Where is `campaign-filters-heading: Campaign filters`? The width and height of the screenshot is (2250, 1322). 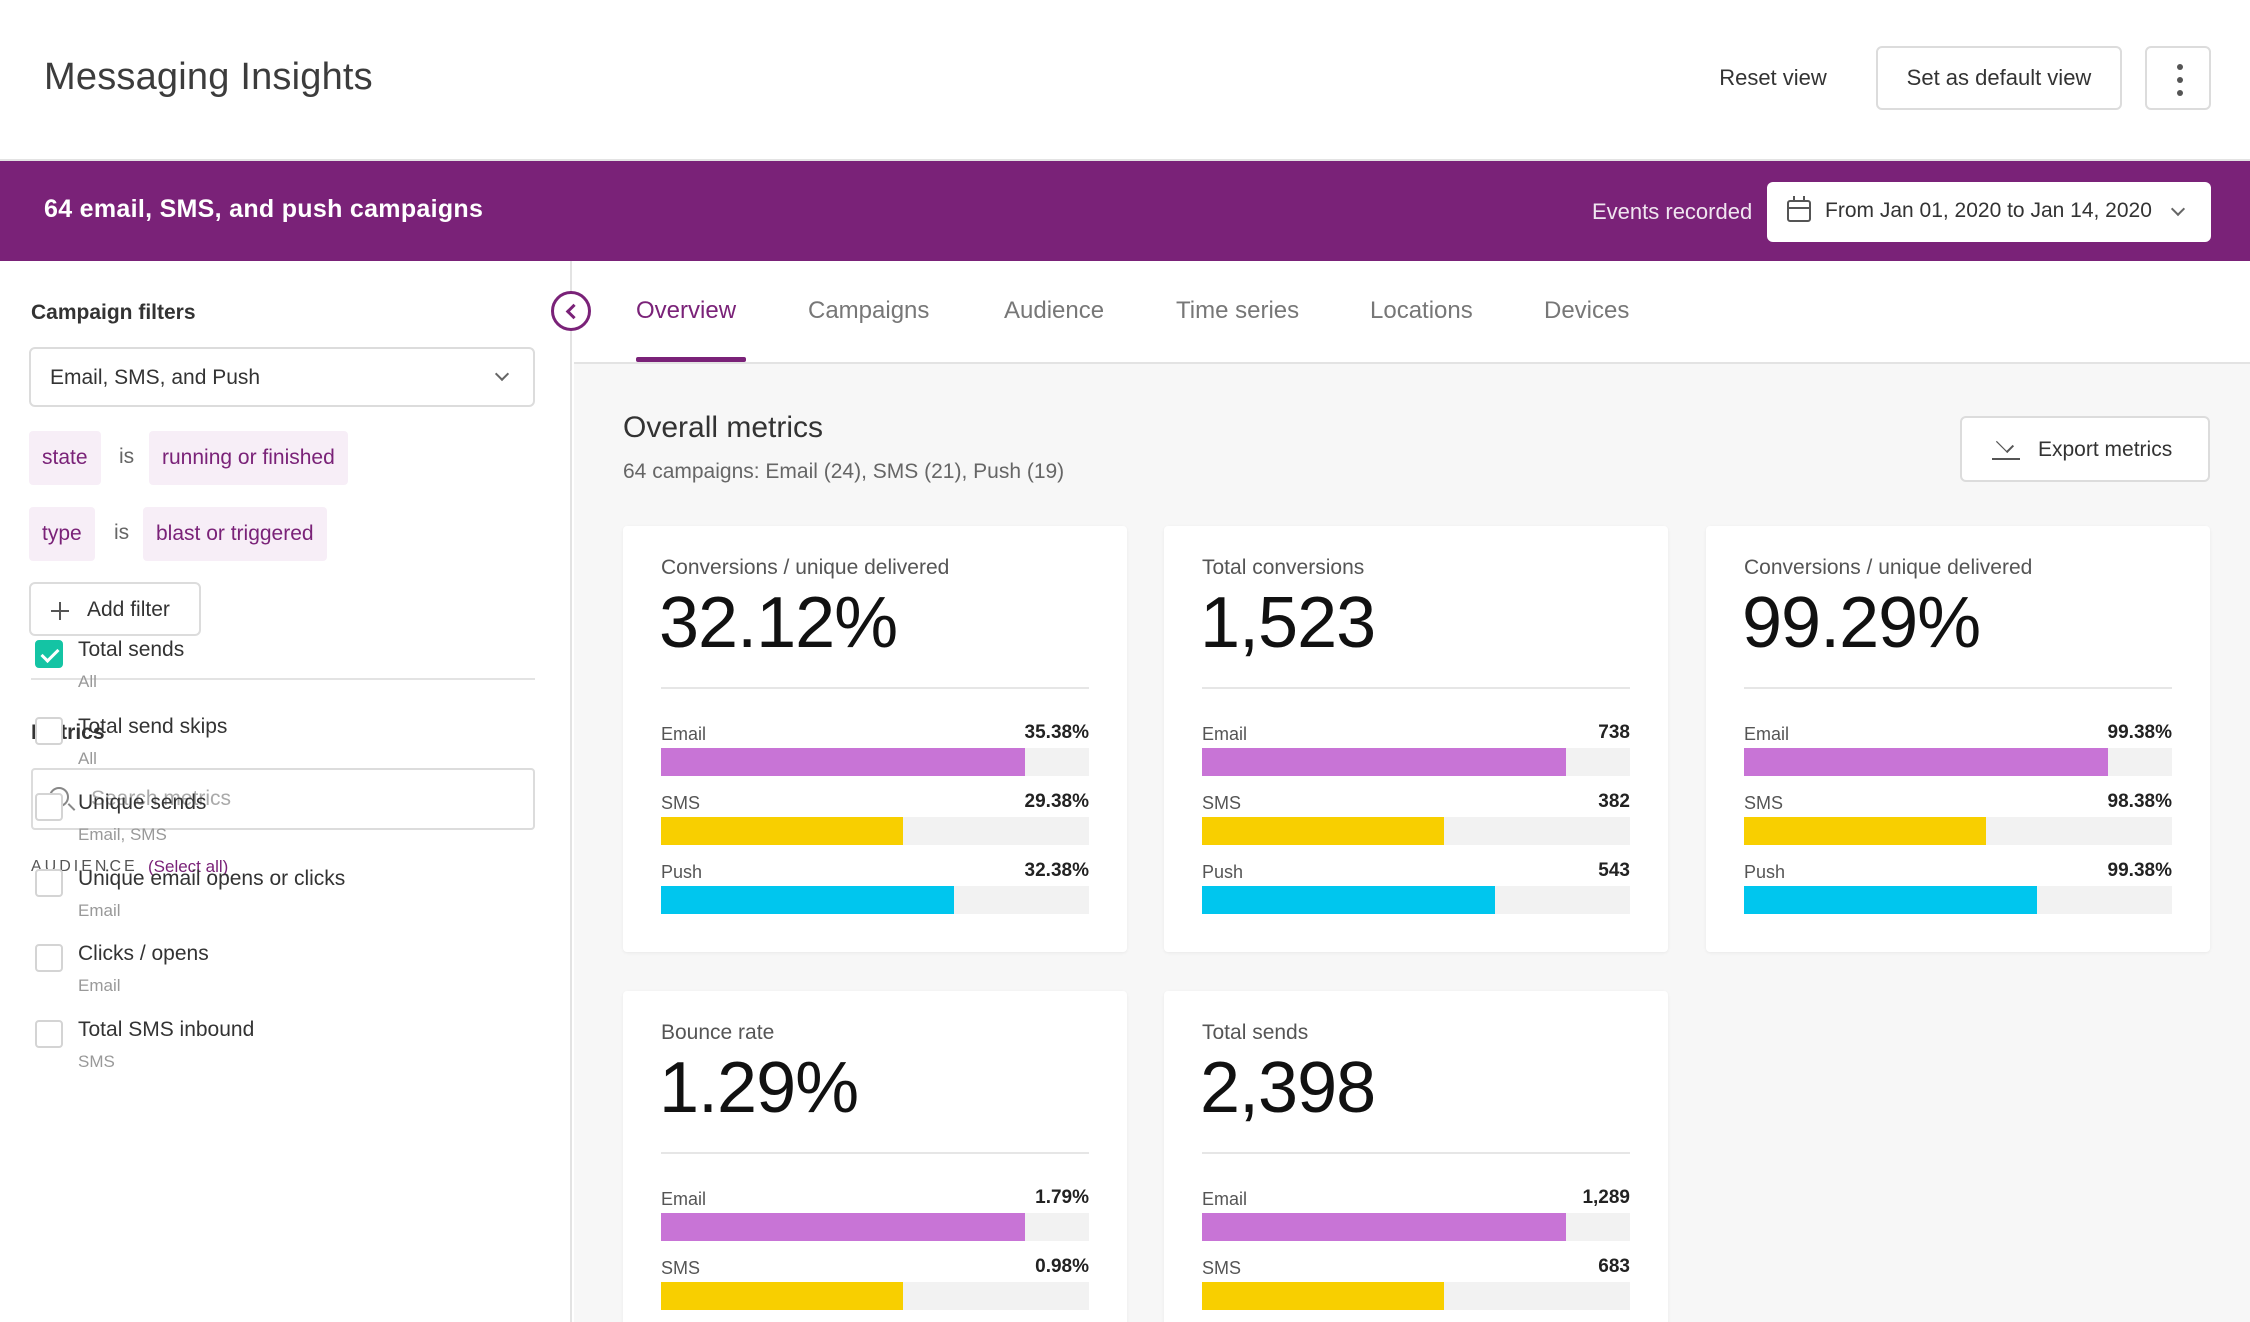 campaign-filters-heading: Campaign filters is located at coordinates (113, 312).